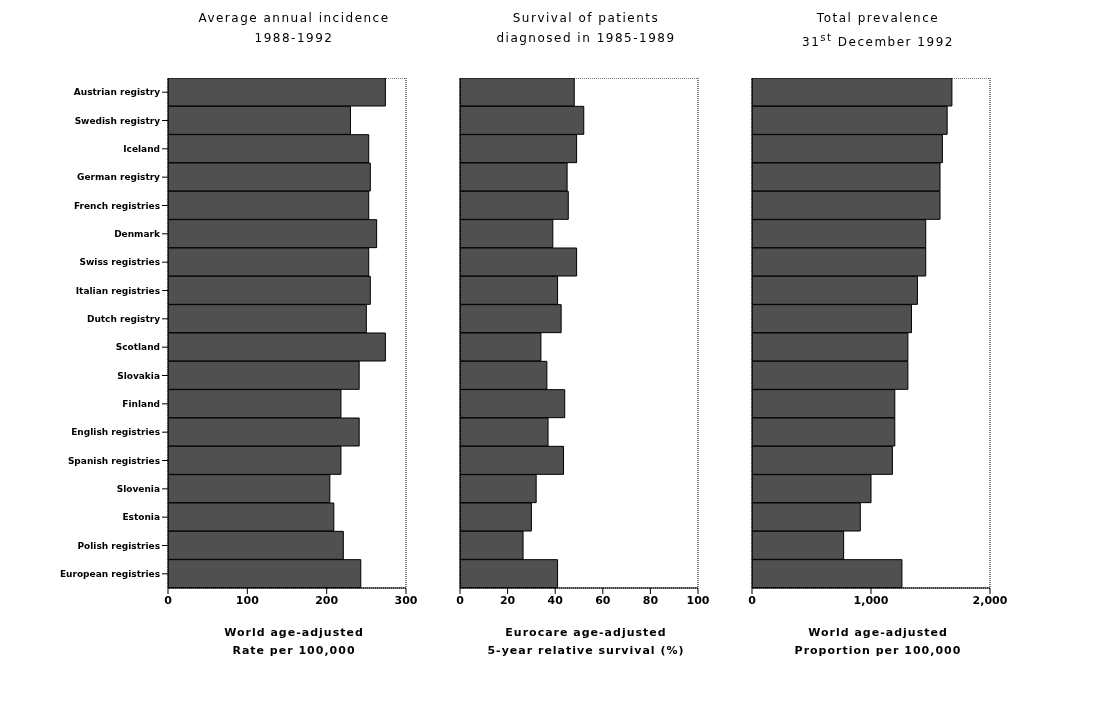 The image size is (1105, 724). Describe the element at coordinates (141, 517) in the screenshot. I see `y-tick-label: Estonia` at that location.